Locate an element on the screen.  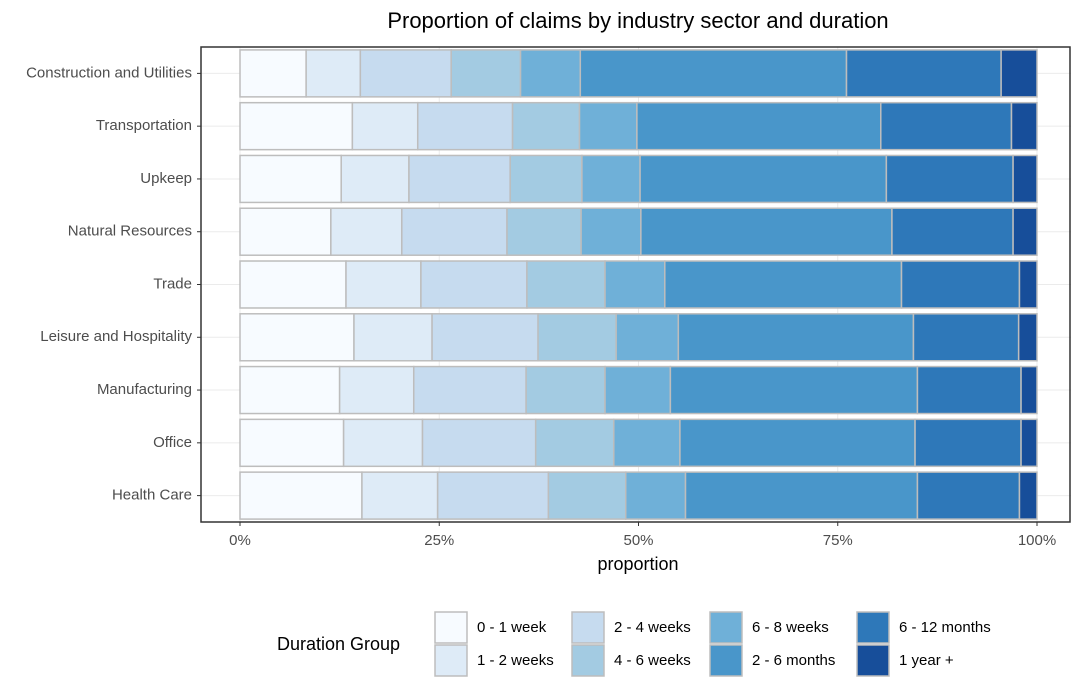
x-tick-label: 75% is located at coordinates (838, 540).